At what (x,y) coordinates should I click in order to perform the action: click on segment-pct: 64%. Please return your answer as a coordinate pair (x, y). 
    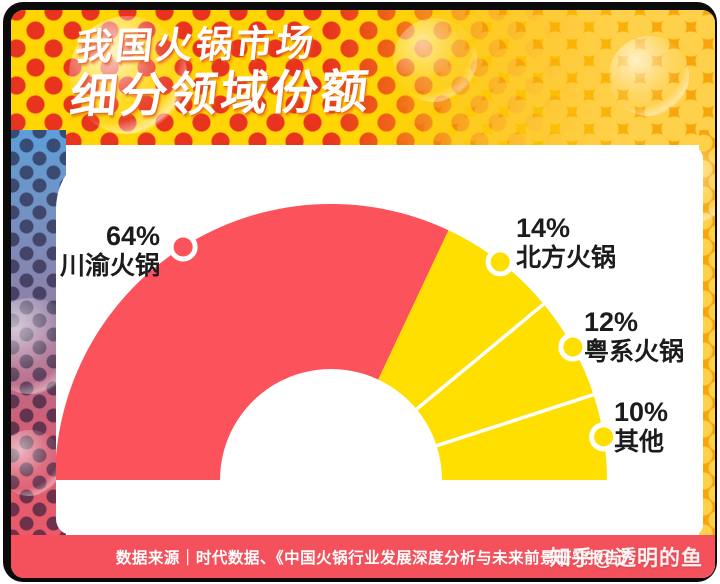
    Looking at the image, I should click on (132, 236).